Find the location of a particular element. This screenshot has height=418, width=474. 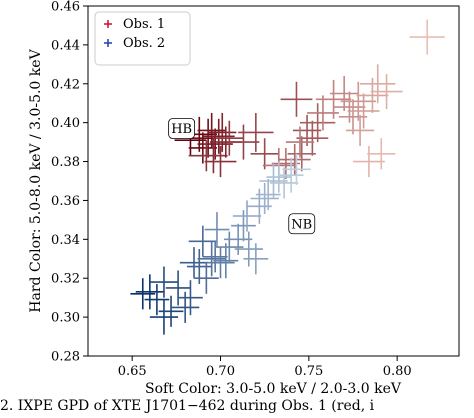

legend: Obs. 1 Obs. 2 is located at coordinates (142, 38).